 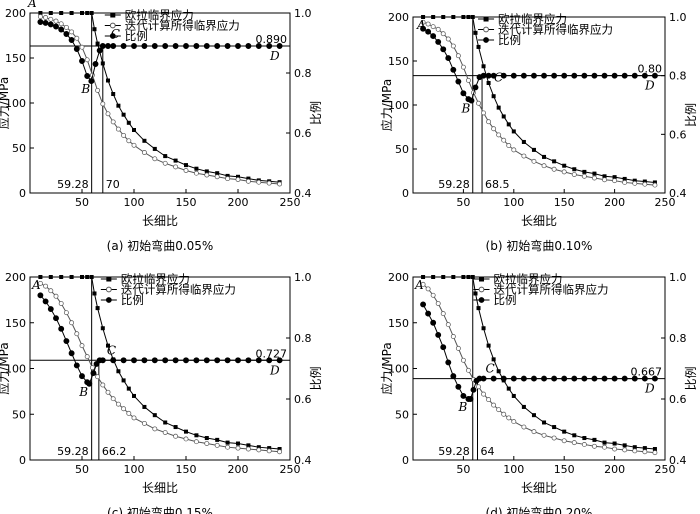 What do you see at coordinates (398, 61) in the screenshot?
I see `y-left-tick-label: 150` at bounding box center [398, 61].